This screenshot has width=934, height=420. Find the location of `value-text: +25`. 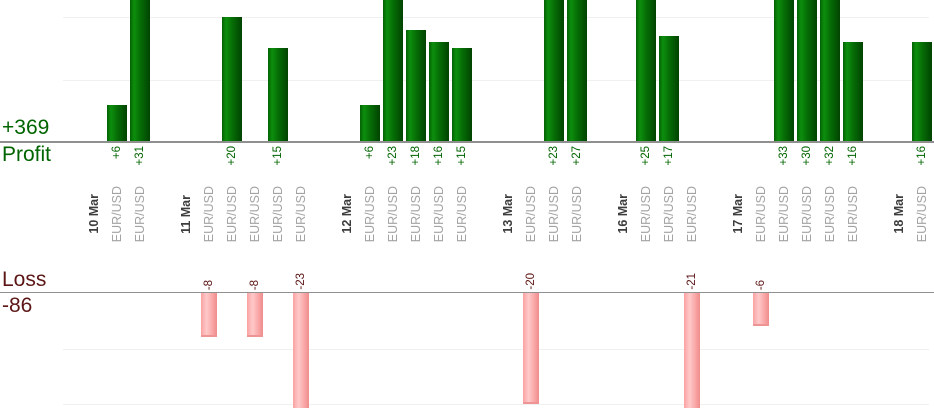

value-text: +25 is located at coordinates (645, 156).